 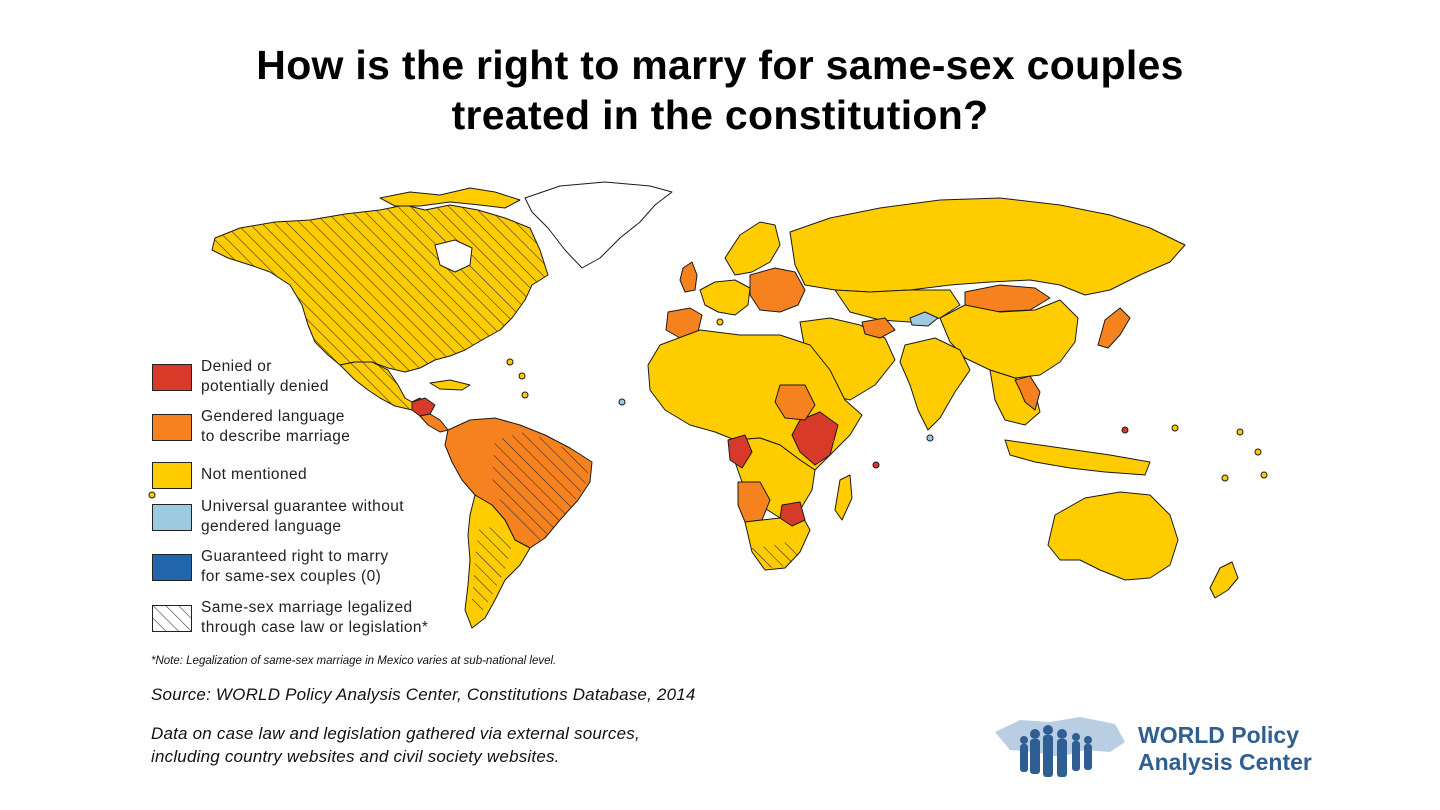 I want to click on legend-label-line-2: through case law or legislation*, so click(x=315, y=627).